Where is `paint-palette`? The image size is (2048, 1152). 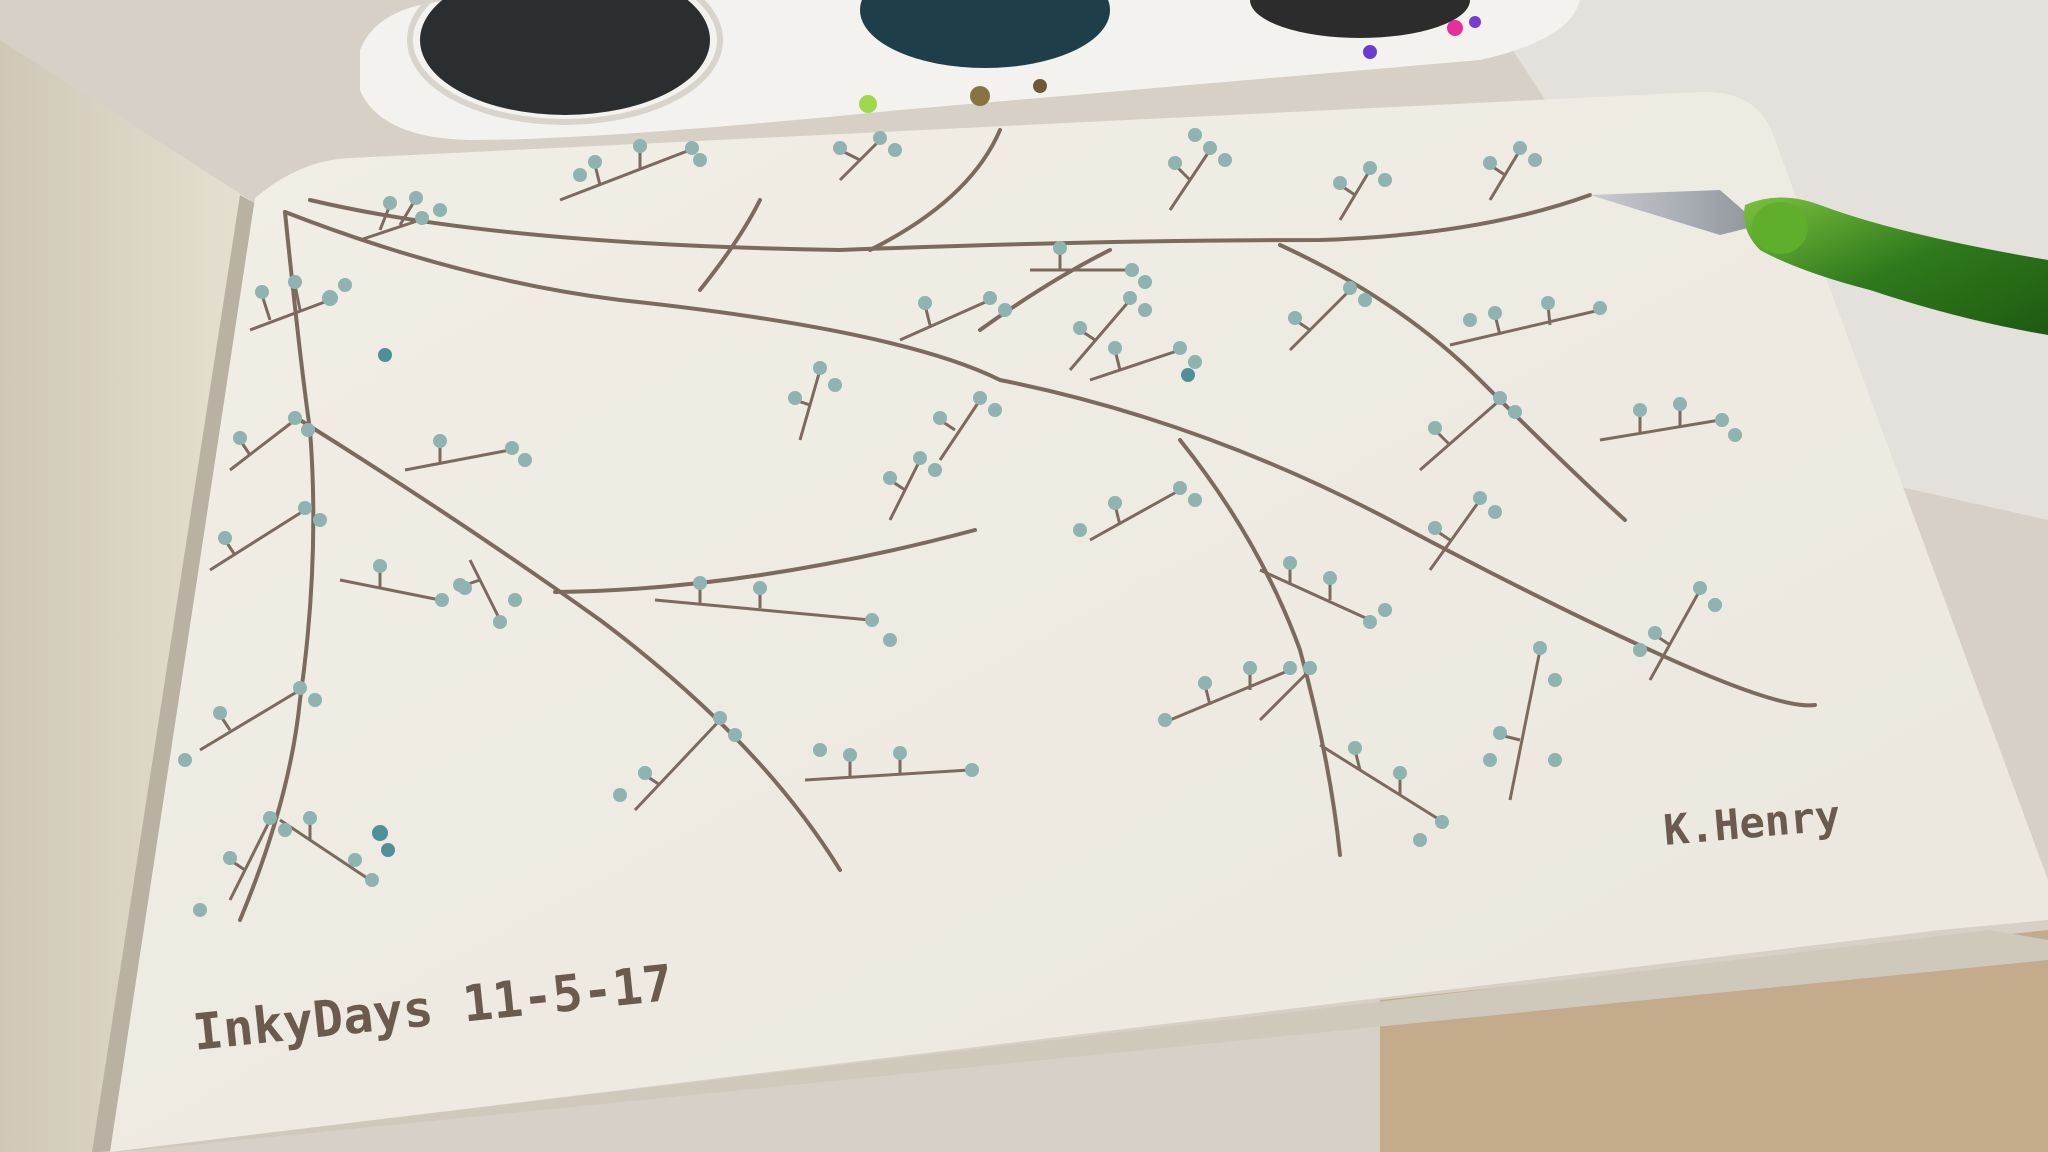 paint-palette is located at coordinates (970, 70).